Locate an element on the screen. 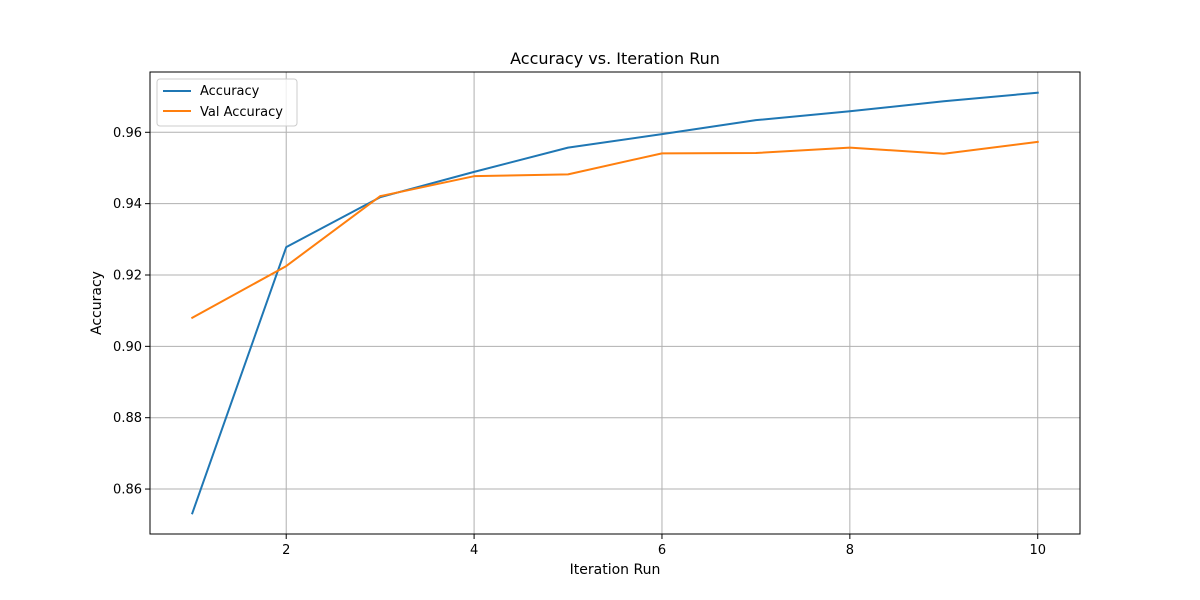 The width and height of the screenshot is (1200, 600). legend-label-accuracy: Accuracy is located at coordinates (230, 91).